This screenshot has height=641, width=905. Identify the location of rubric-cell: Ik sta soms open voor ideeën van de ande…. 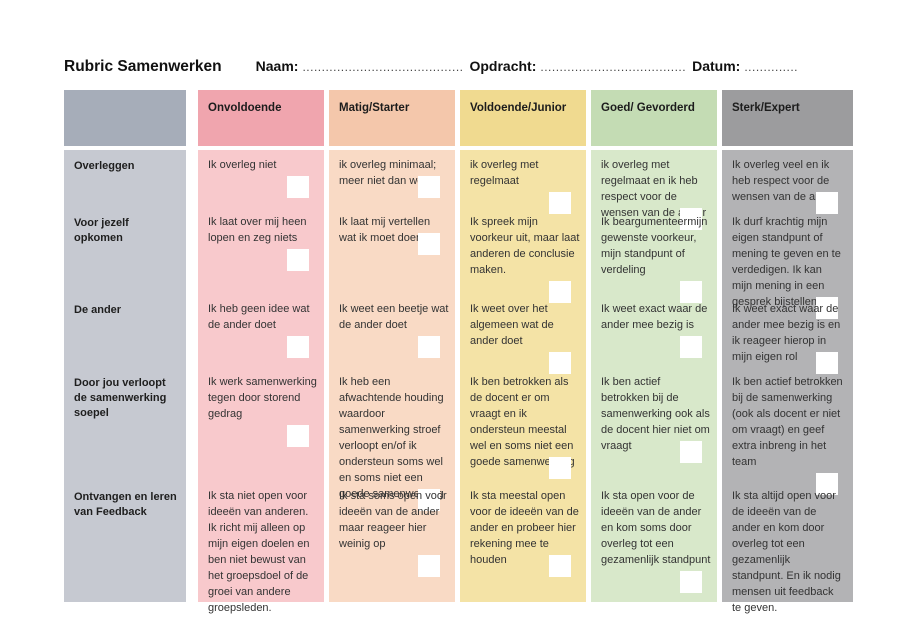
(392, 541).